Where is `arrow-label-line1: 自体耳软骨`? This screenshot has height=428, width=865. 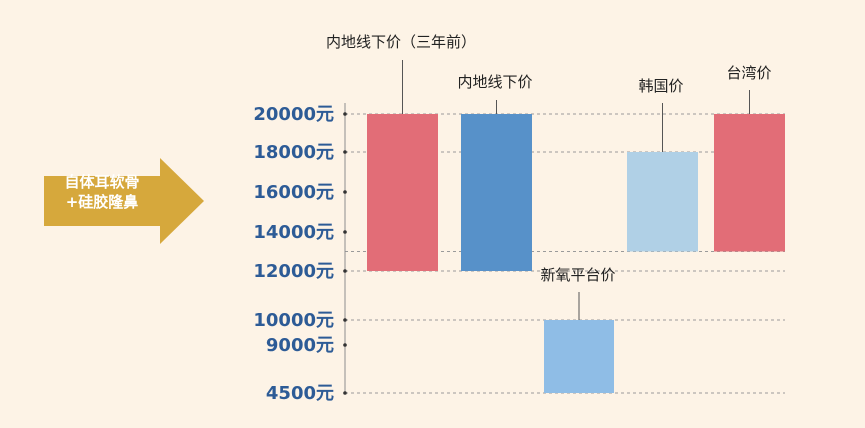
arrow-label-line1: 自体耳软骨 is located at coordinates (102, 182).